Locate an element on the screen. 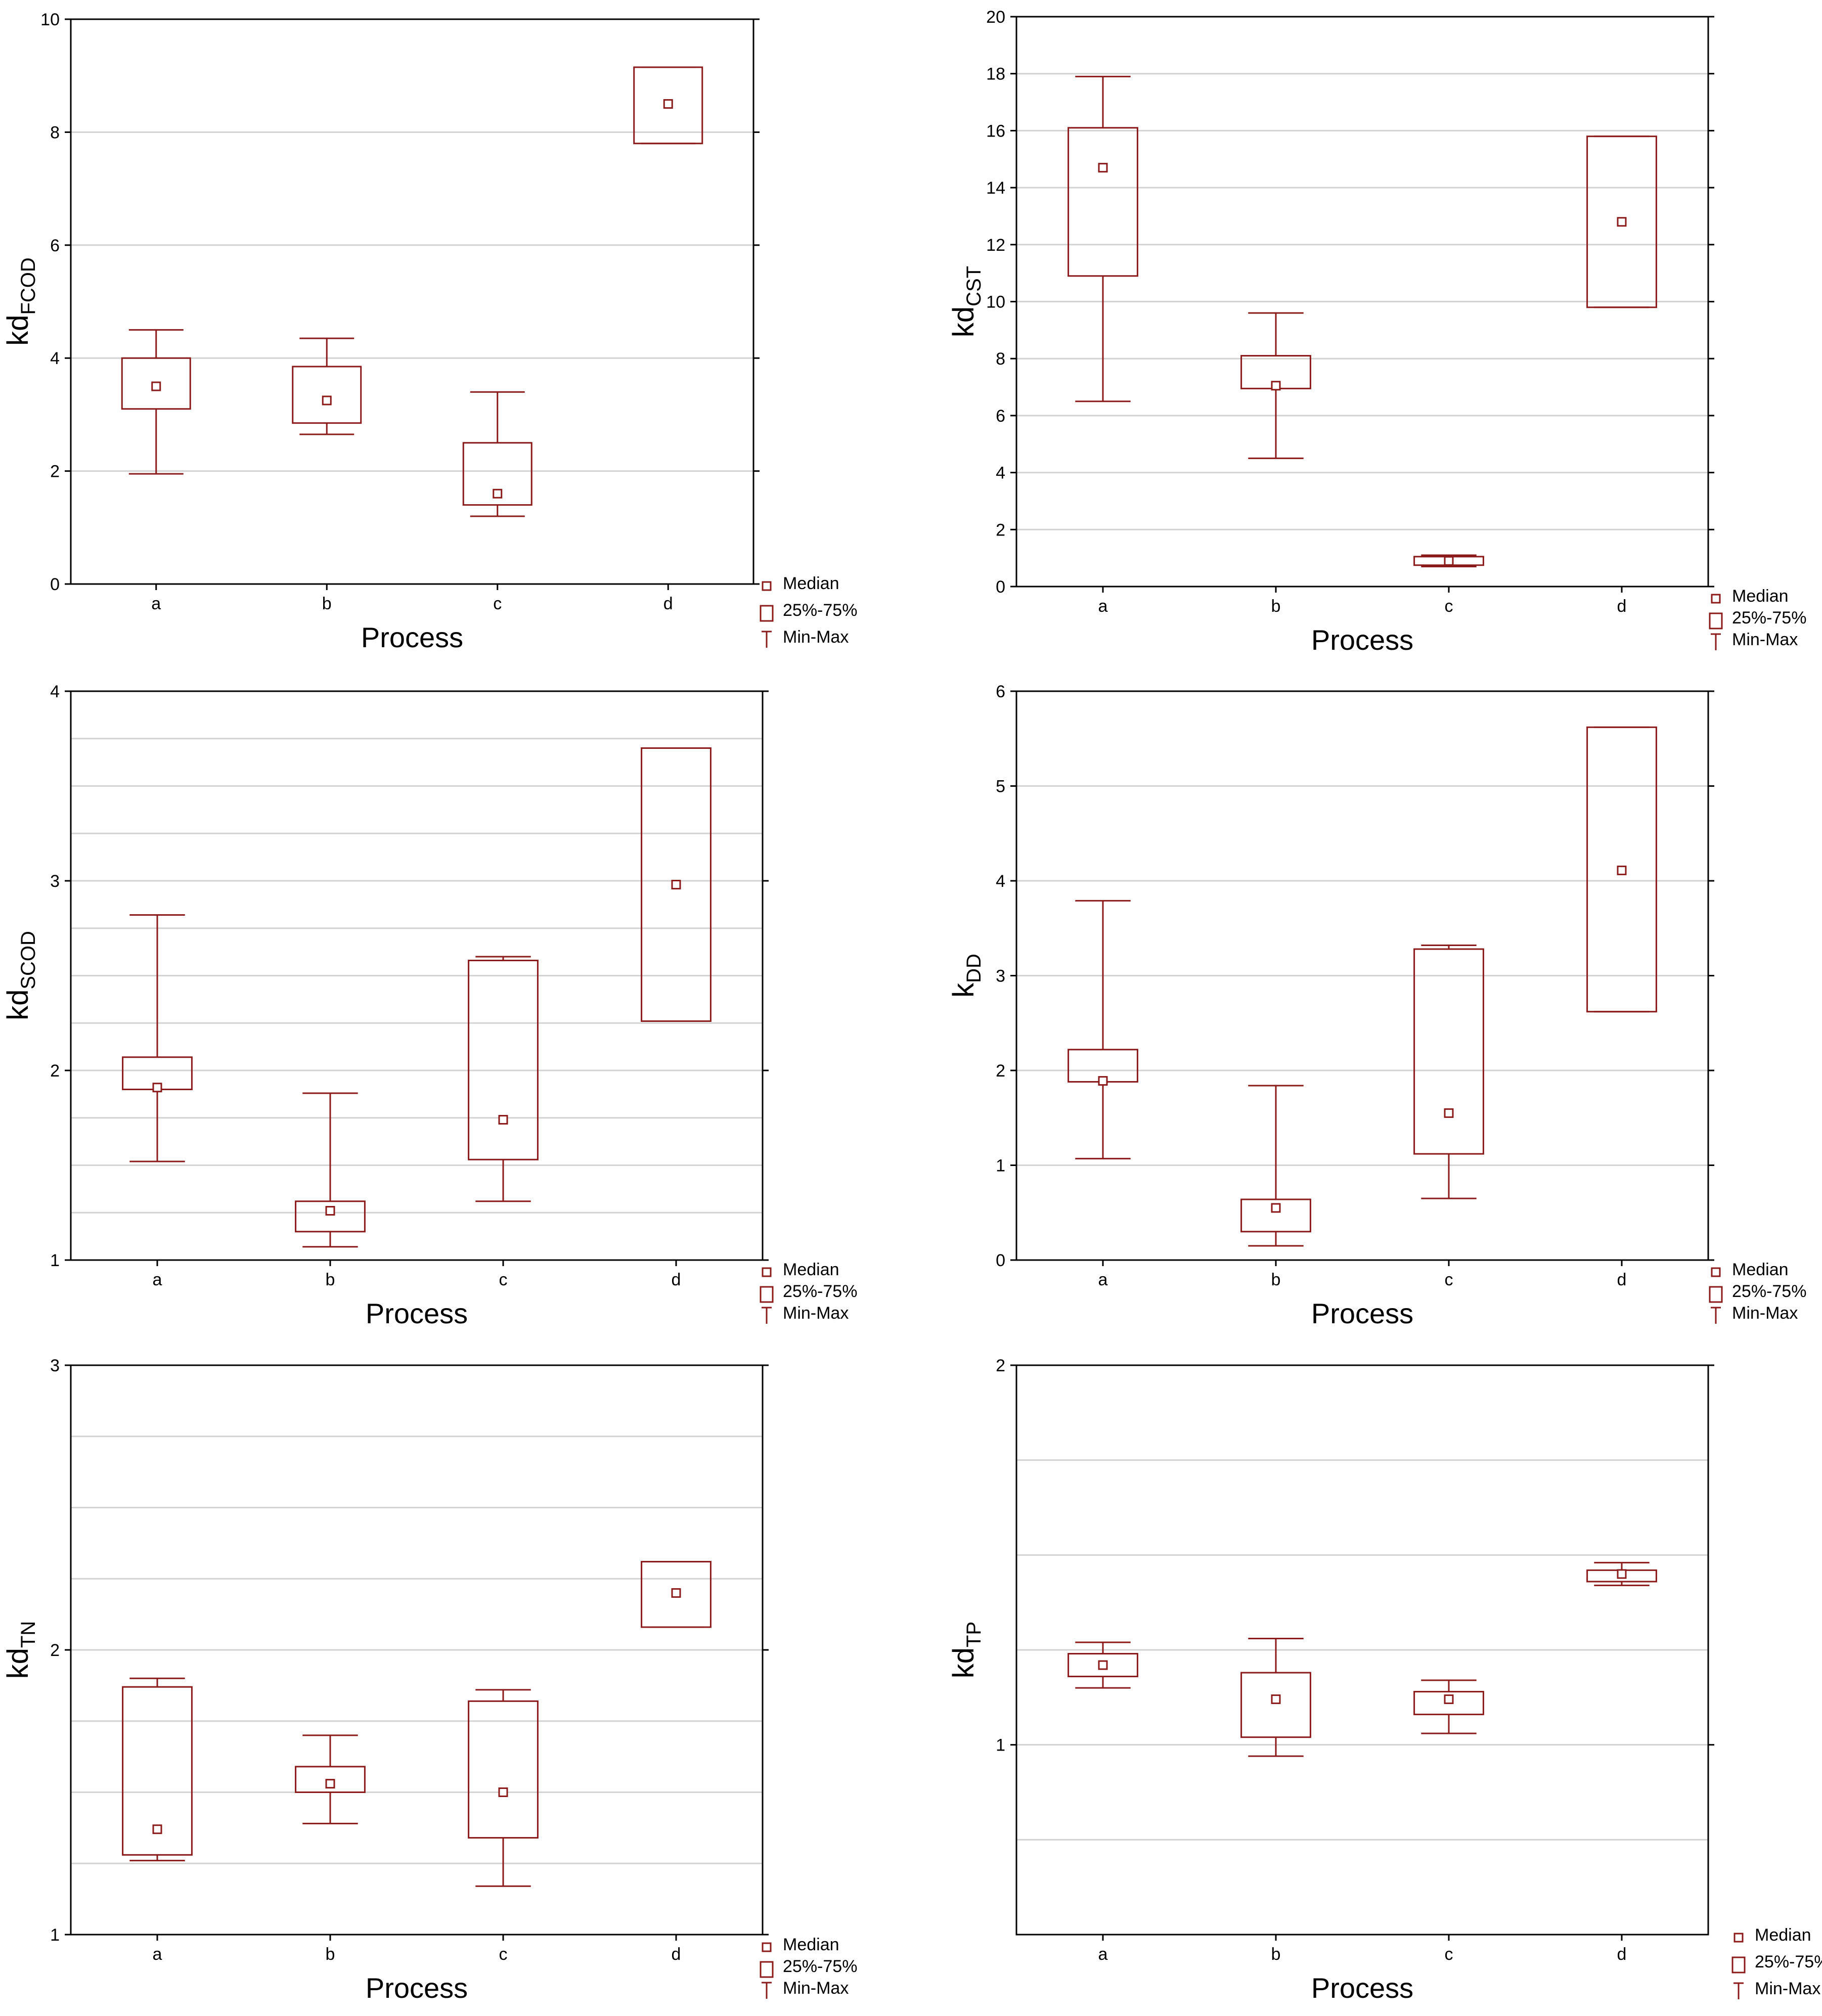 The width and height of the screenshot is (1822, 2016). y-tick-label: 5 is located at coordinates (1000, 786).